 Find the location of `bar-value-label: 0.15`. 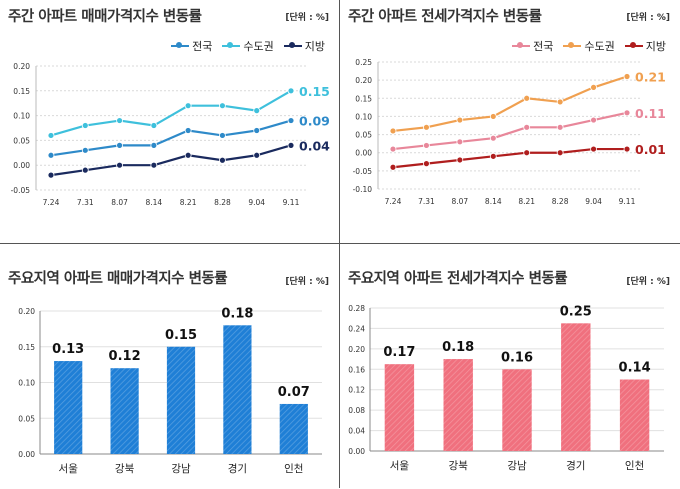

bar-value-label: 0.15 is located at coordinates (181, 335).